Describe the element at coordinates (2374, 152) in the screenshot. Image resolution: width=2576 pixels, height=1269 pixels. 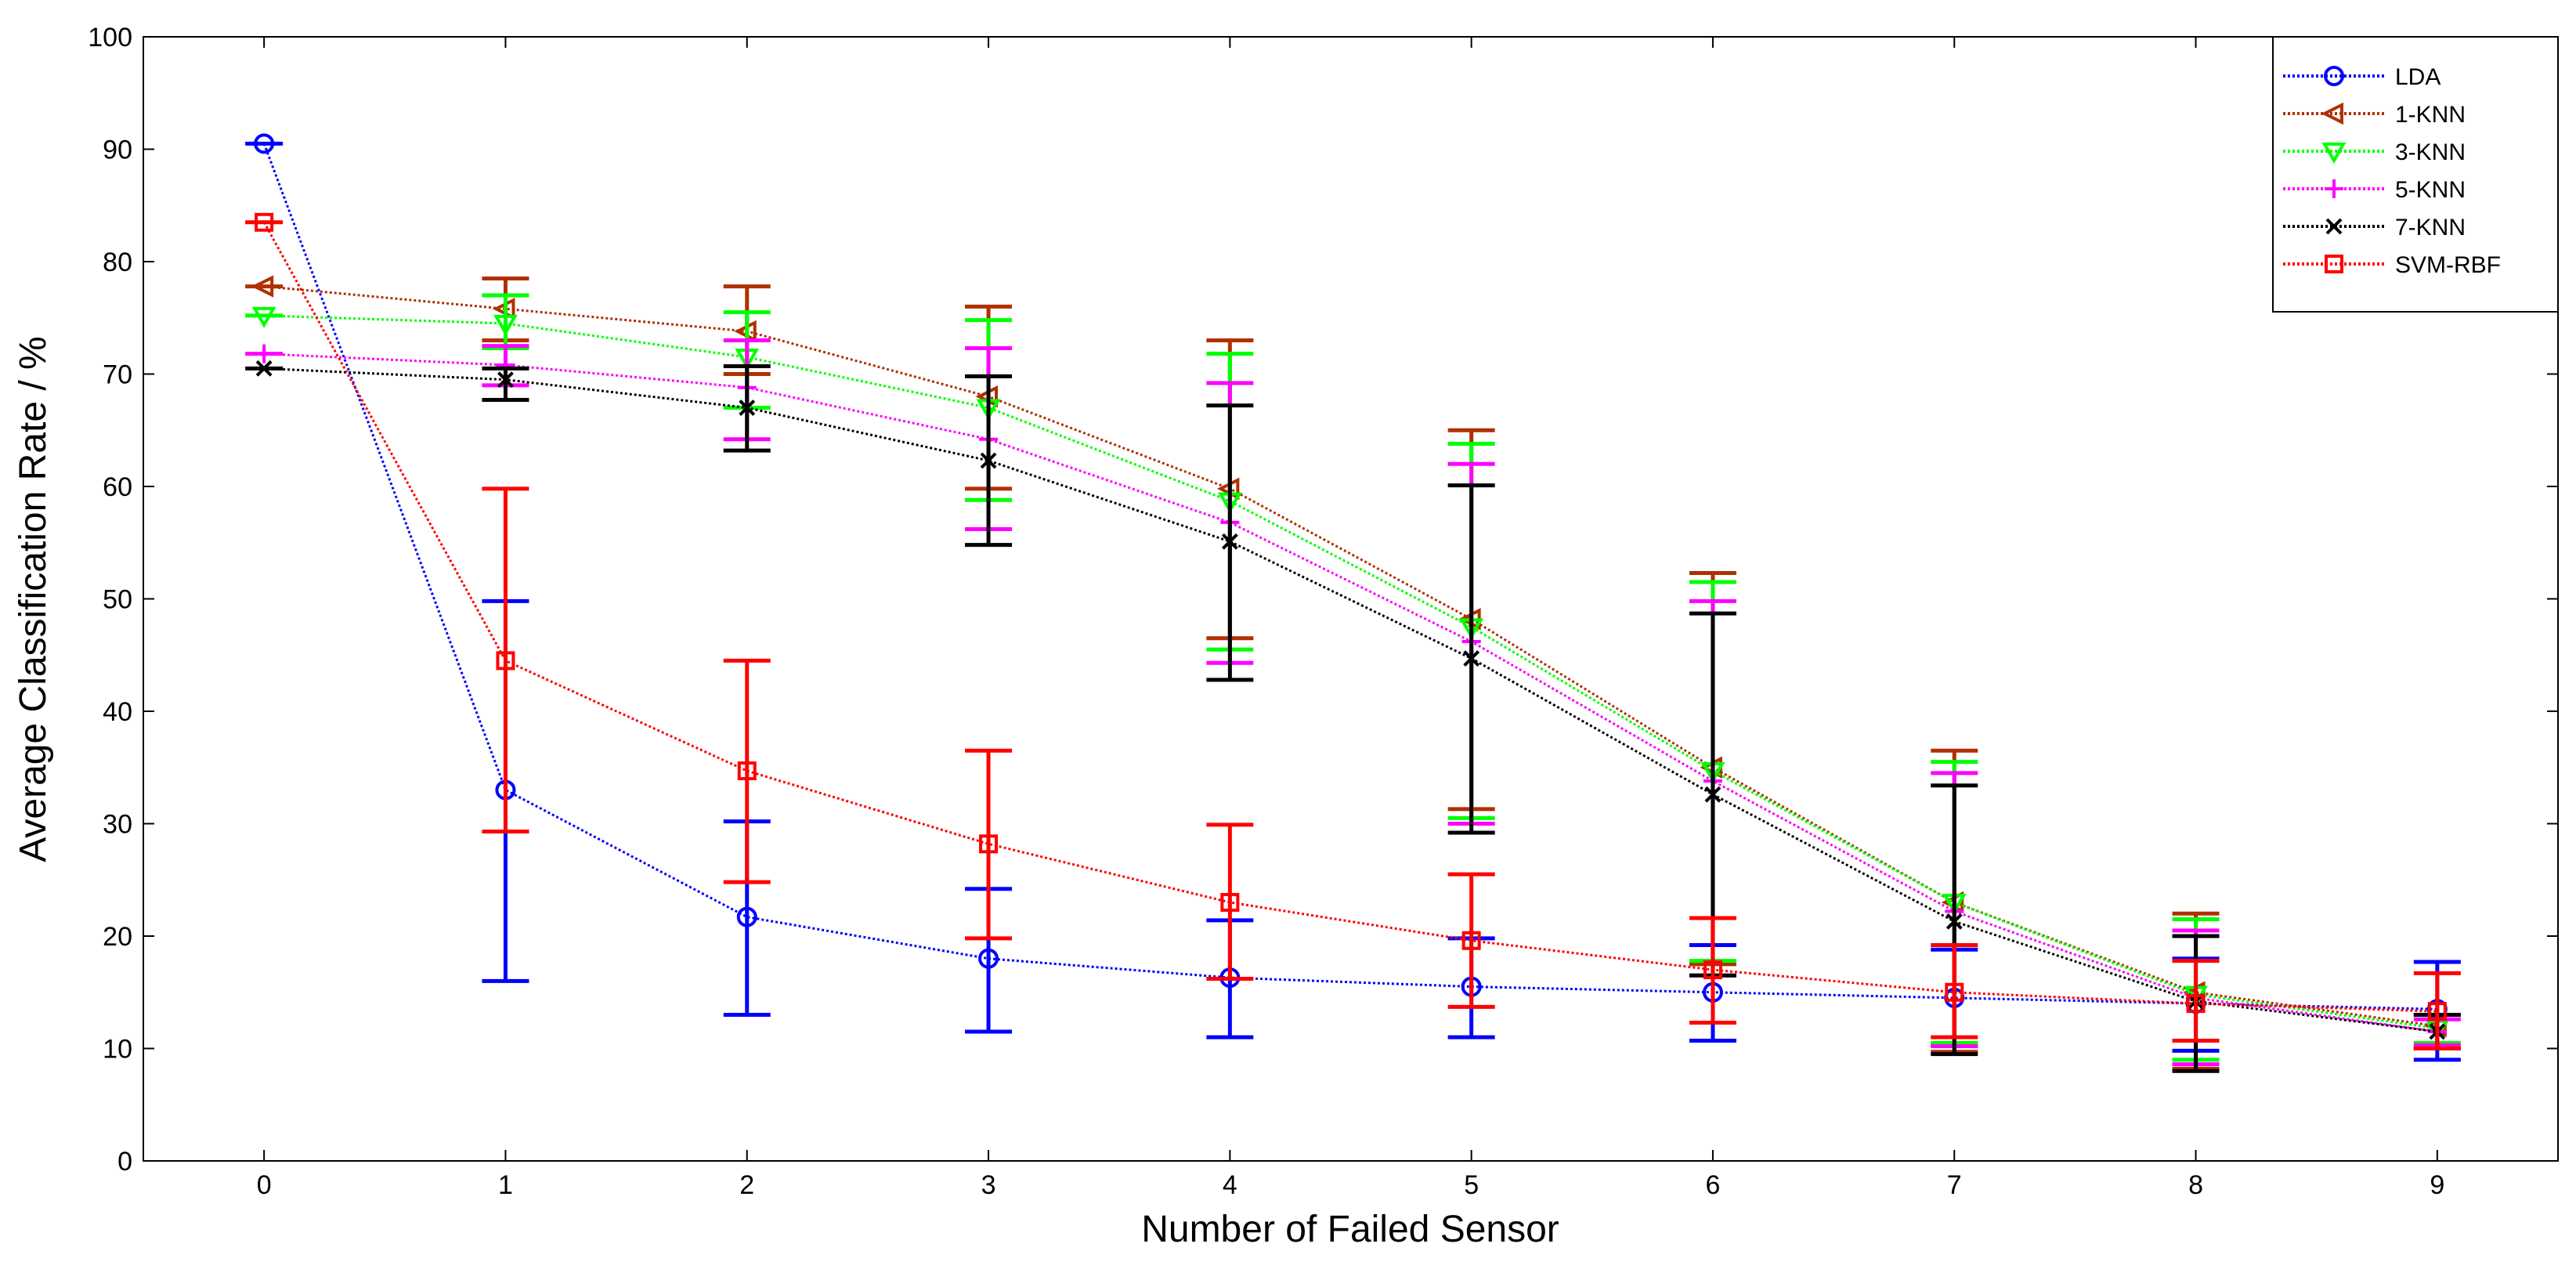
I see `legend-entry: 3-KNN` at that location.